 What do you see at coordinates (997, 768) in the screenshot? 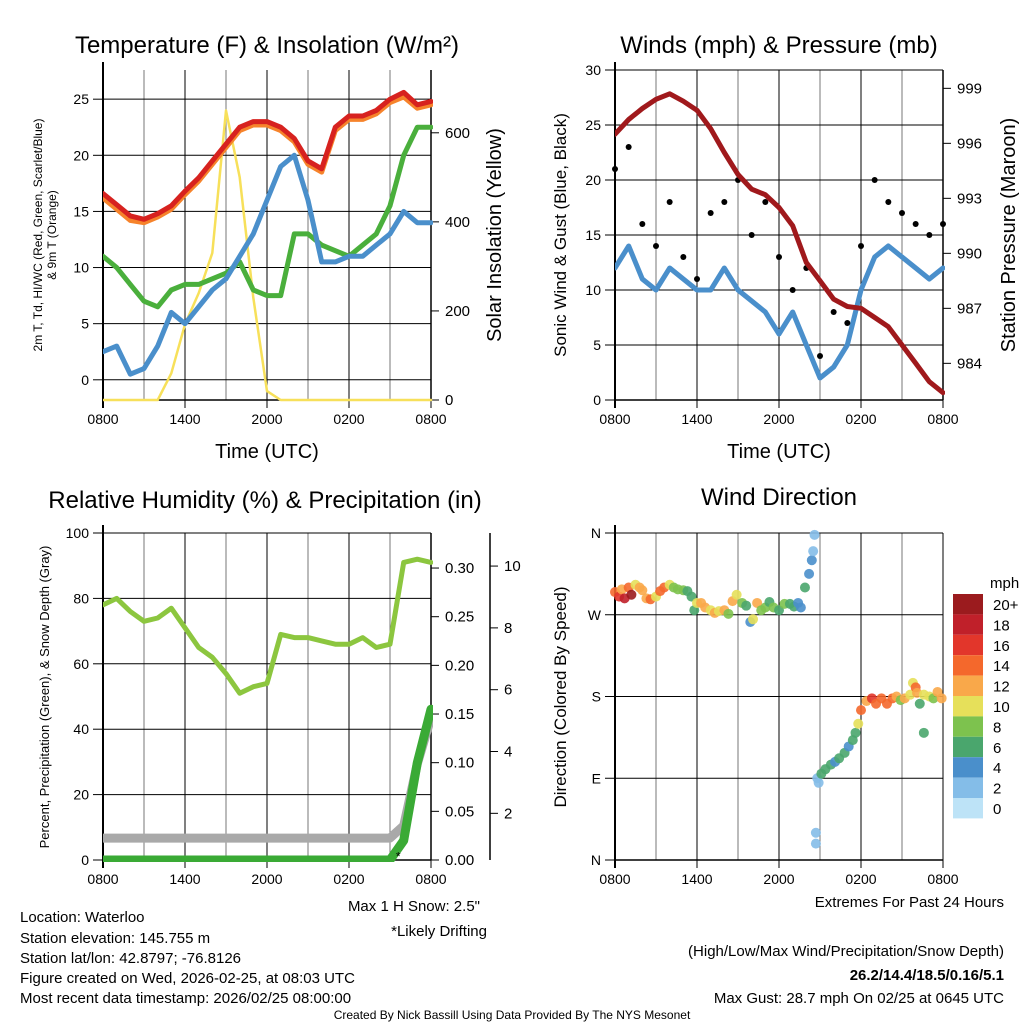
I see `colorbar-label: 4` at bounding box center [997, 768].